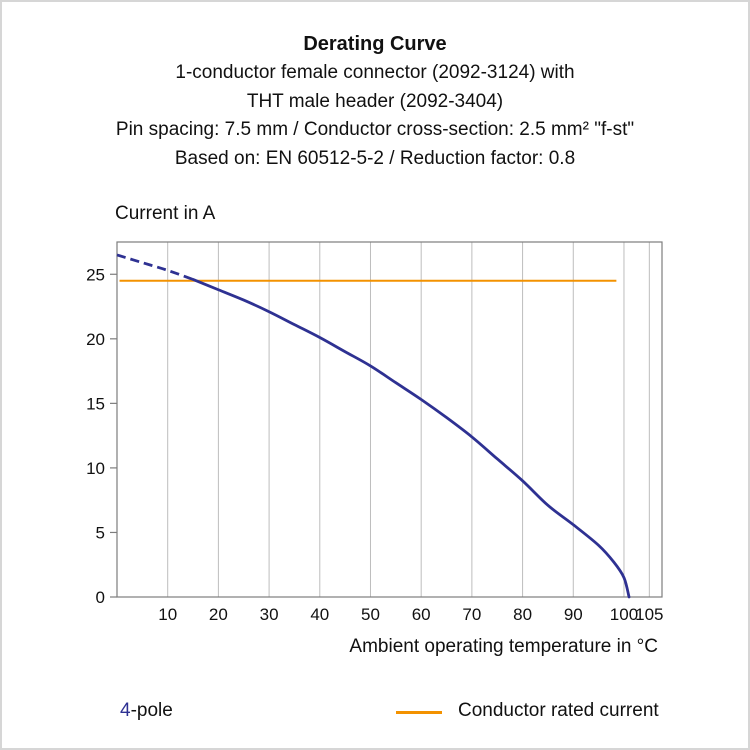 The image size is (750, 750). Describe the element at coordinates (151, 710) in the screenshot. I see `legend-pole-suffix: -pole` at that location.